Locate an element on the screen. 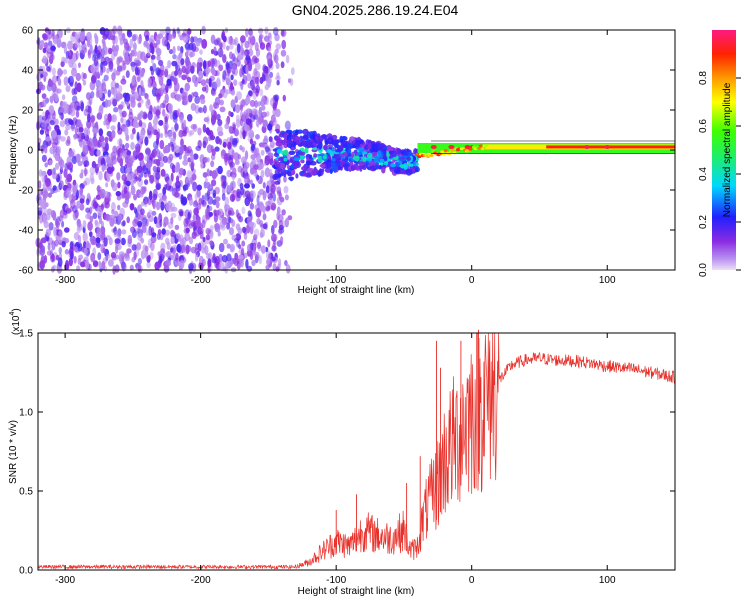  colorbar-tick-label: 0.4 is located at coordinates (703, 174).